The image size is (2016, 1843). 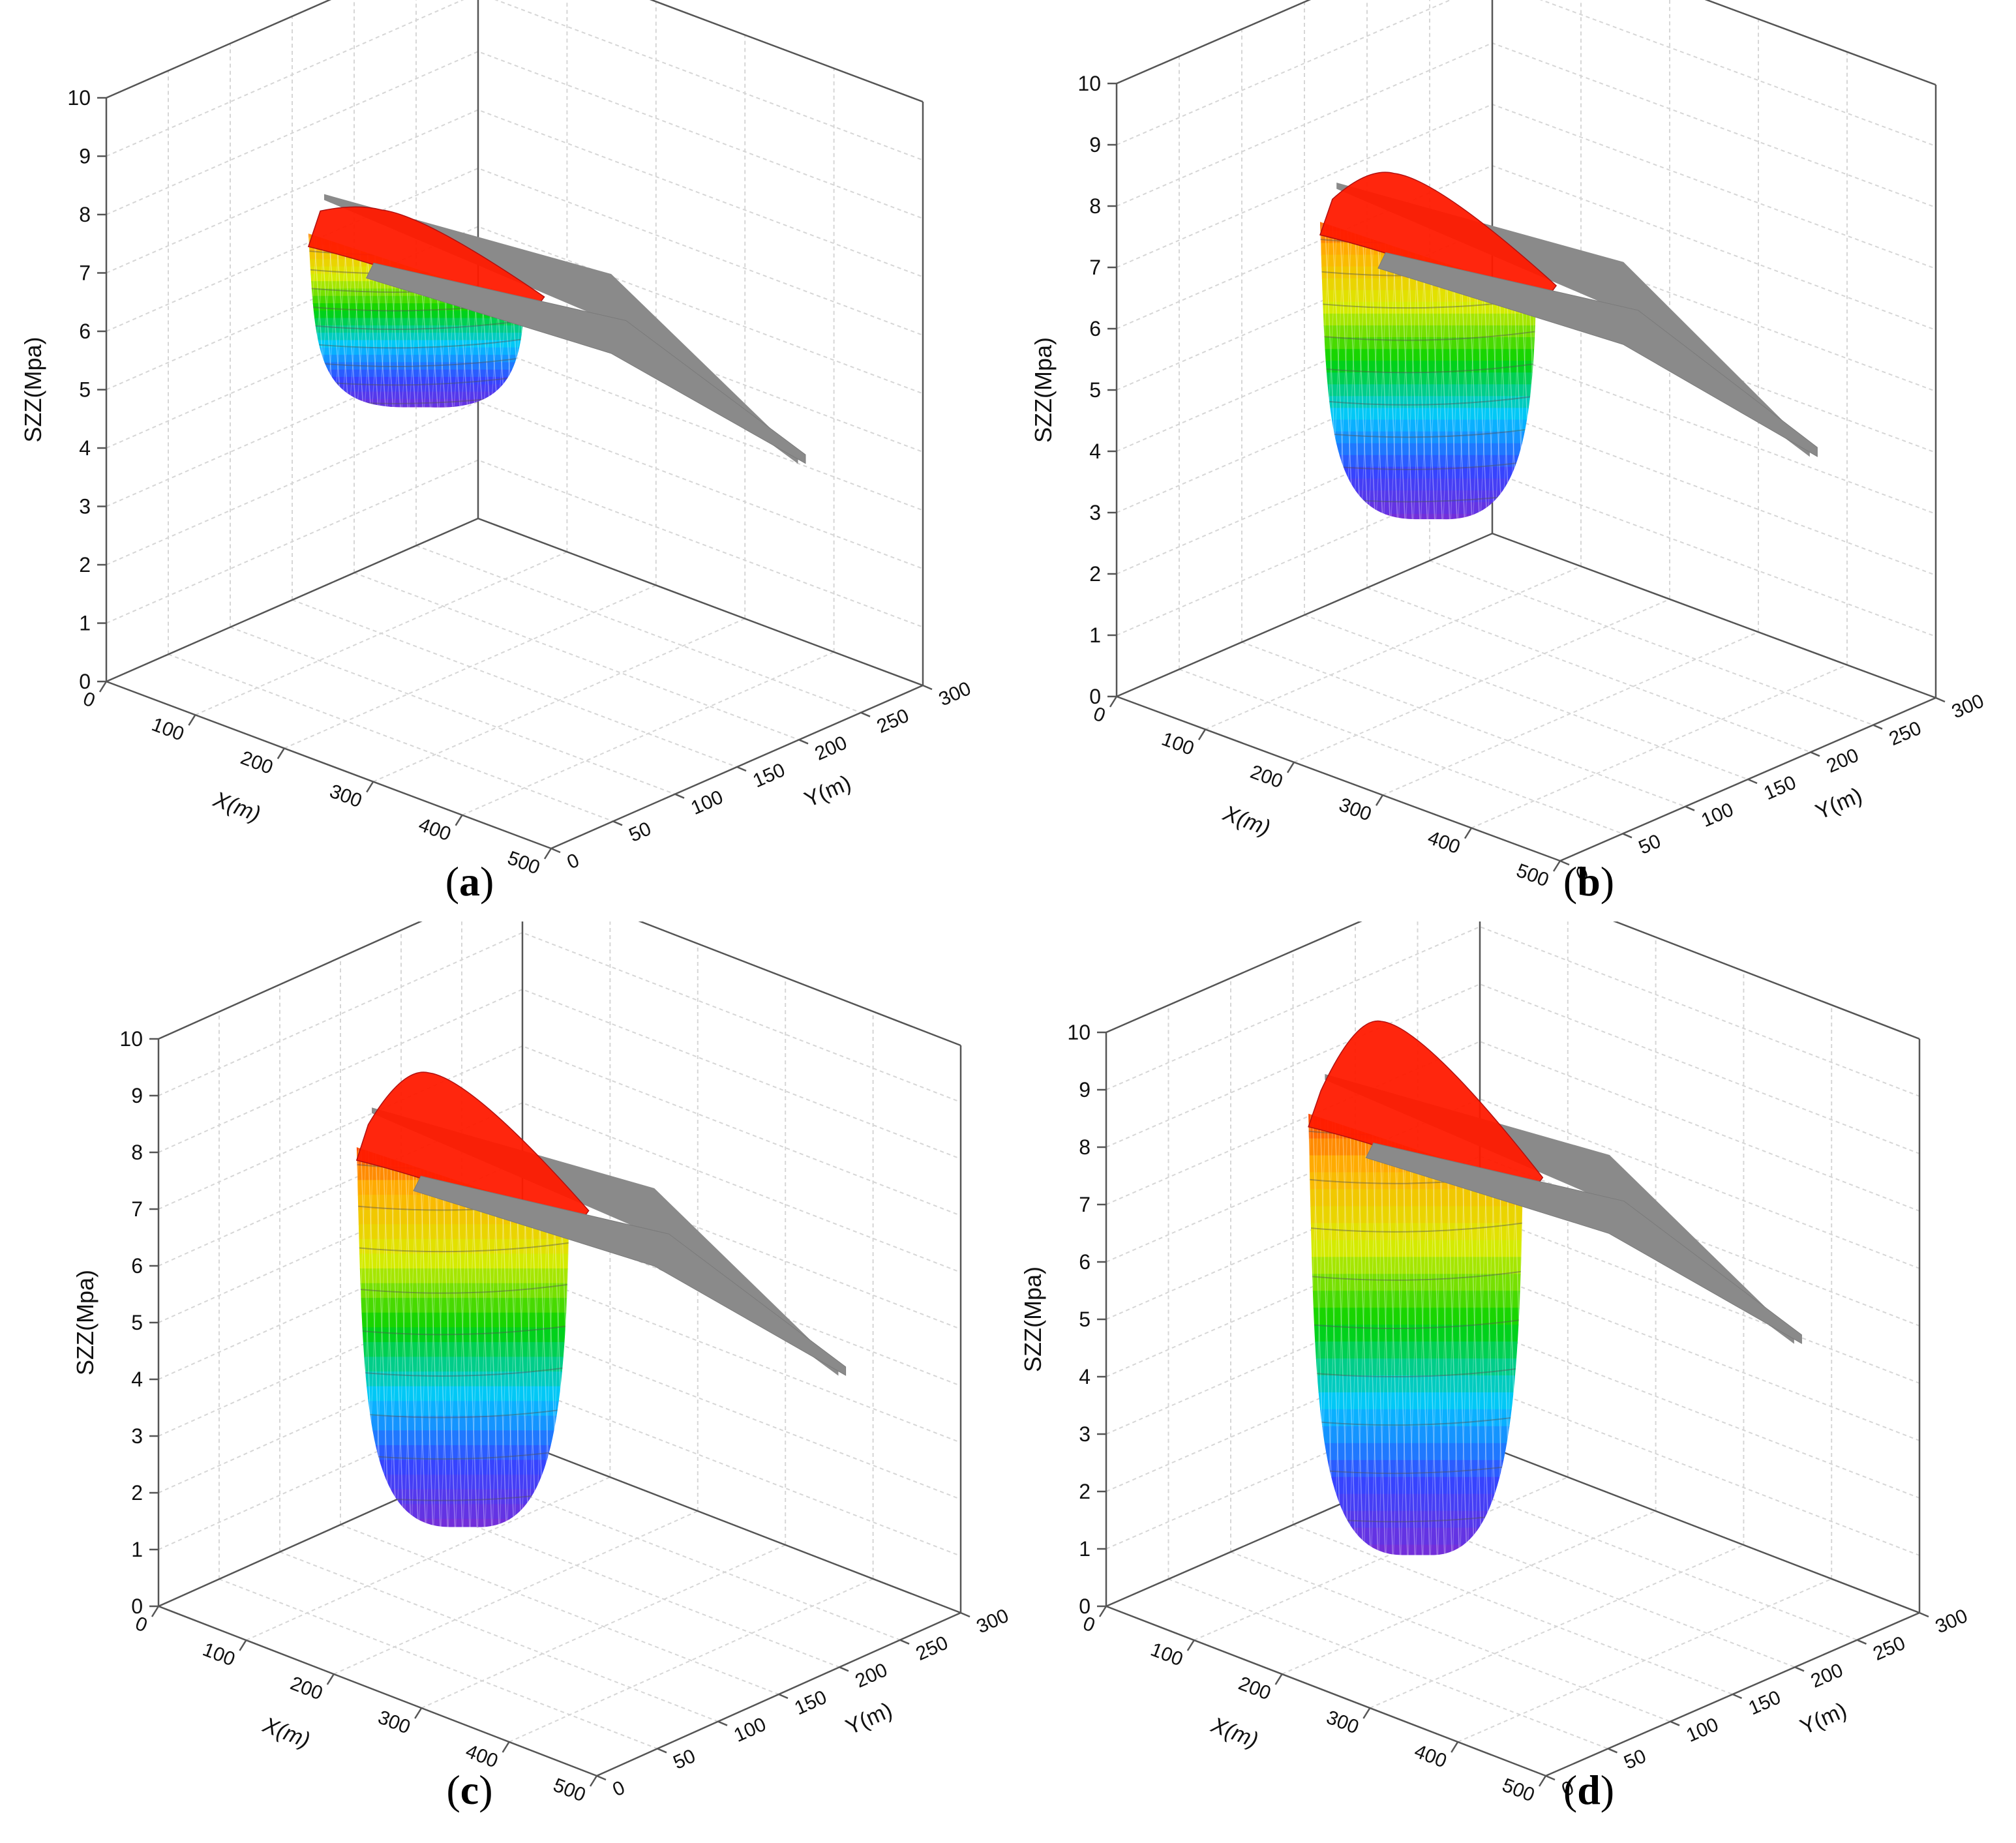 What do you see at coordinates (1246, 821) in the screenshot?
I see `x-axis-title: X(m)` at bounding box center [1246, 821].